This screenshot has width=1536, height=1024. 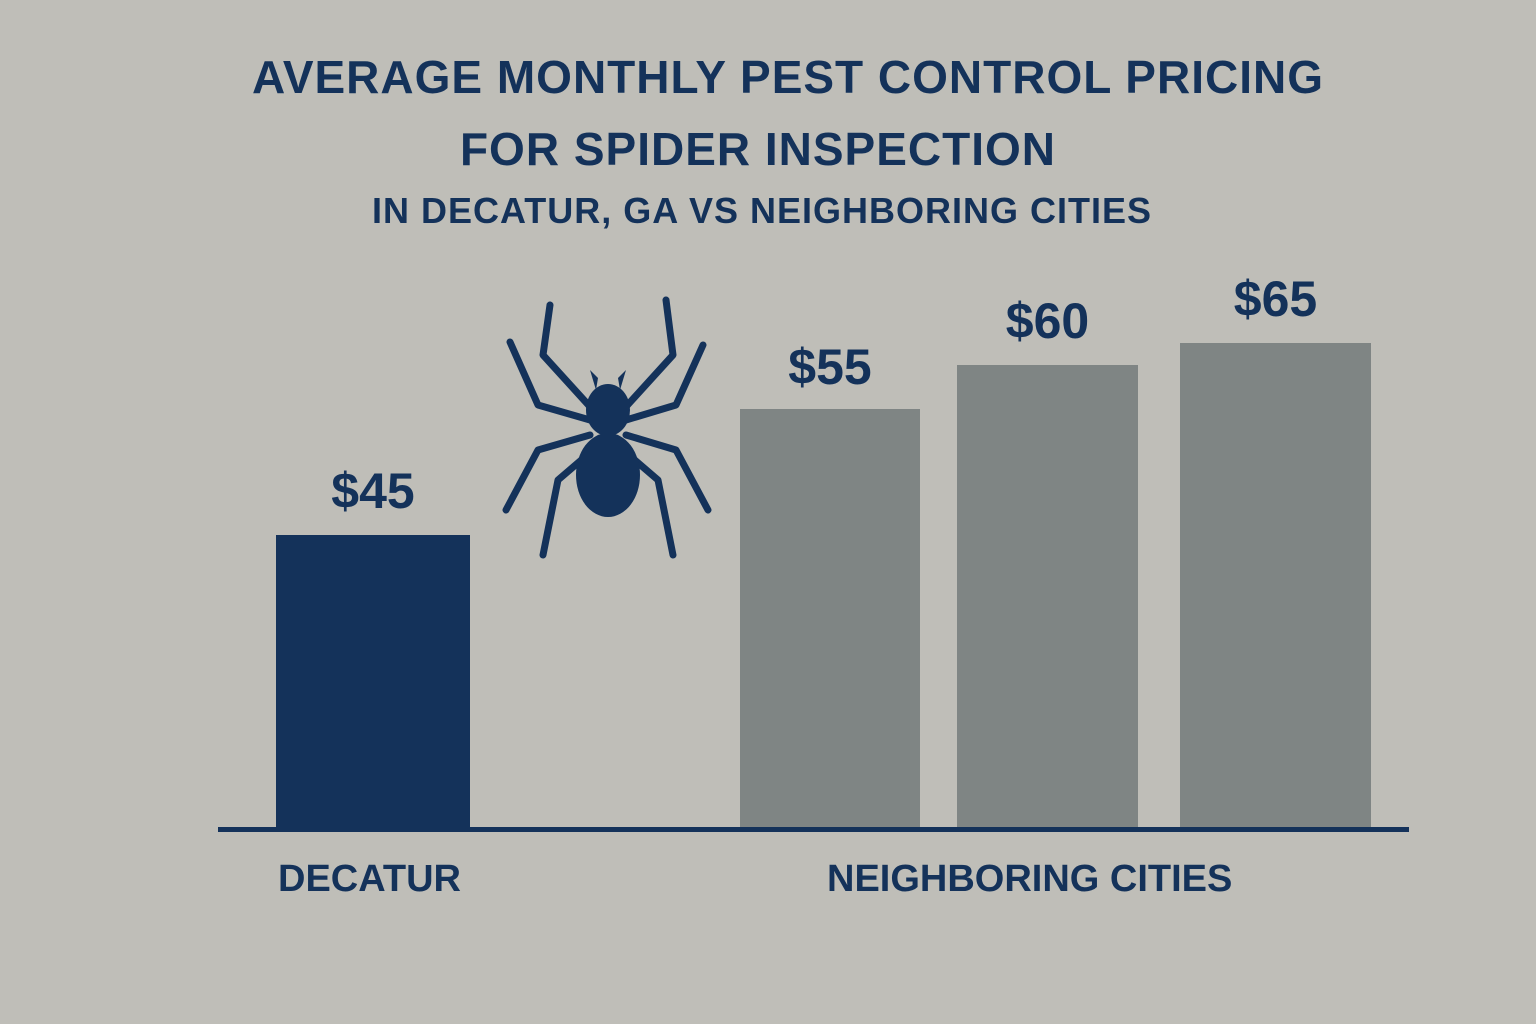 What do you see at coordinates (788, 77) in the screenshot?
I see `chart-title-line-1: AVERAGE MONTHLY PEST CONTROL PRICING` at bounding box center [788, 77].